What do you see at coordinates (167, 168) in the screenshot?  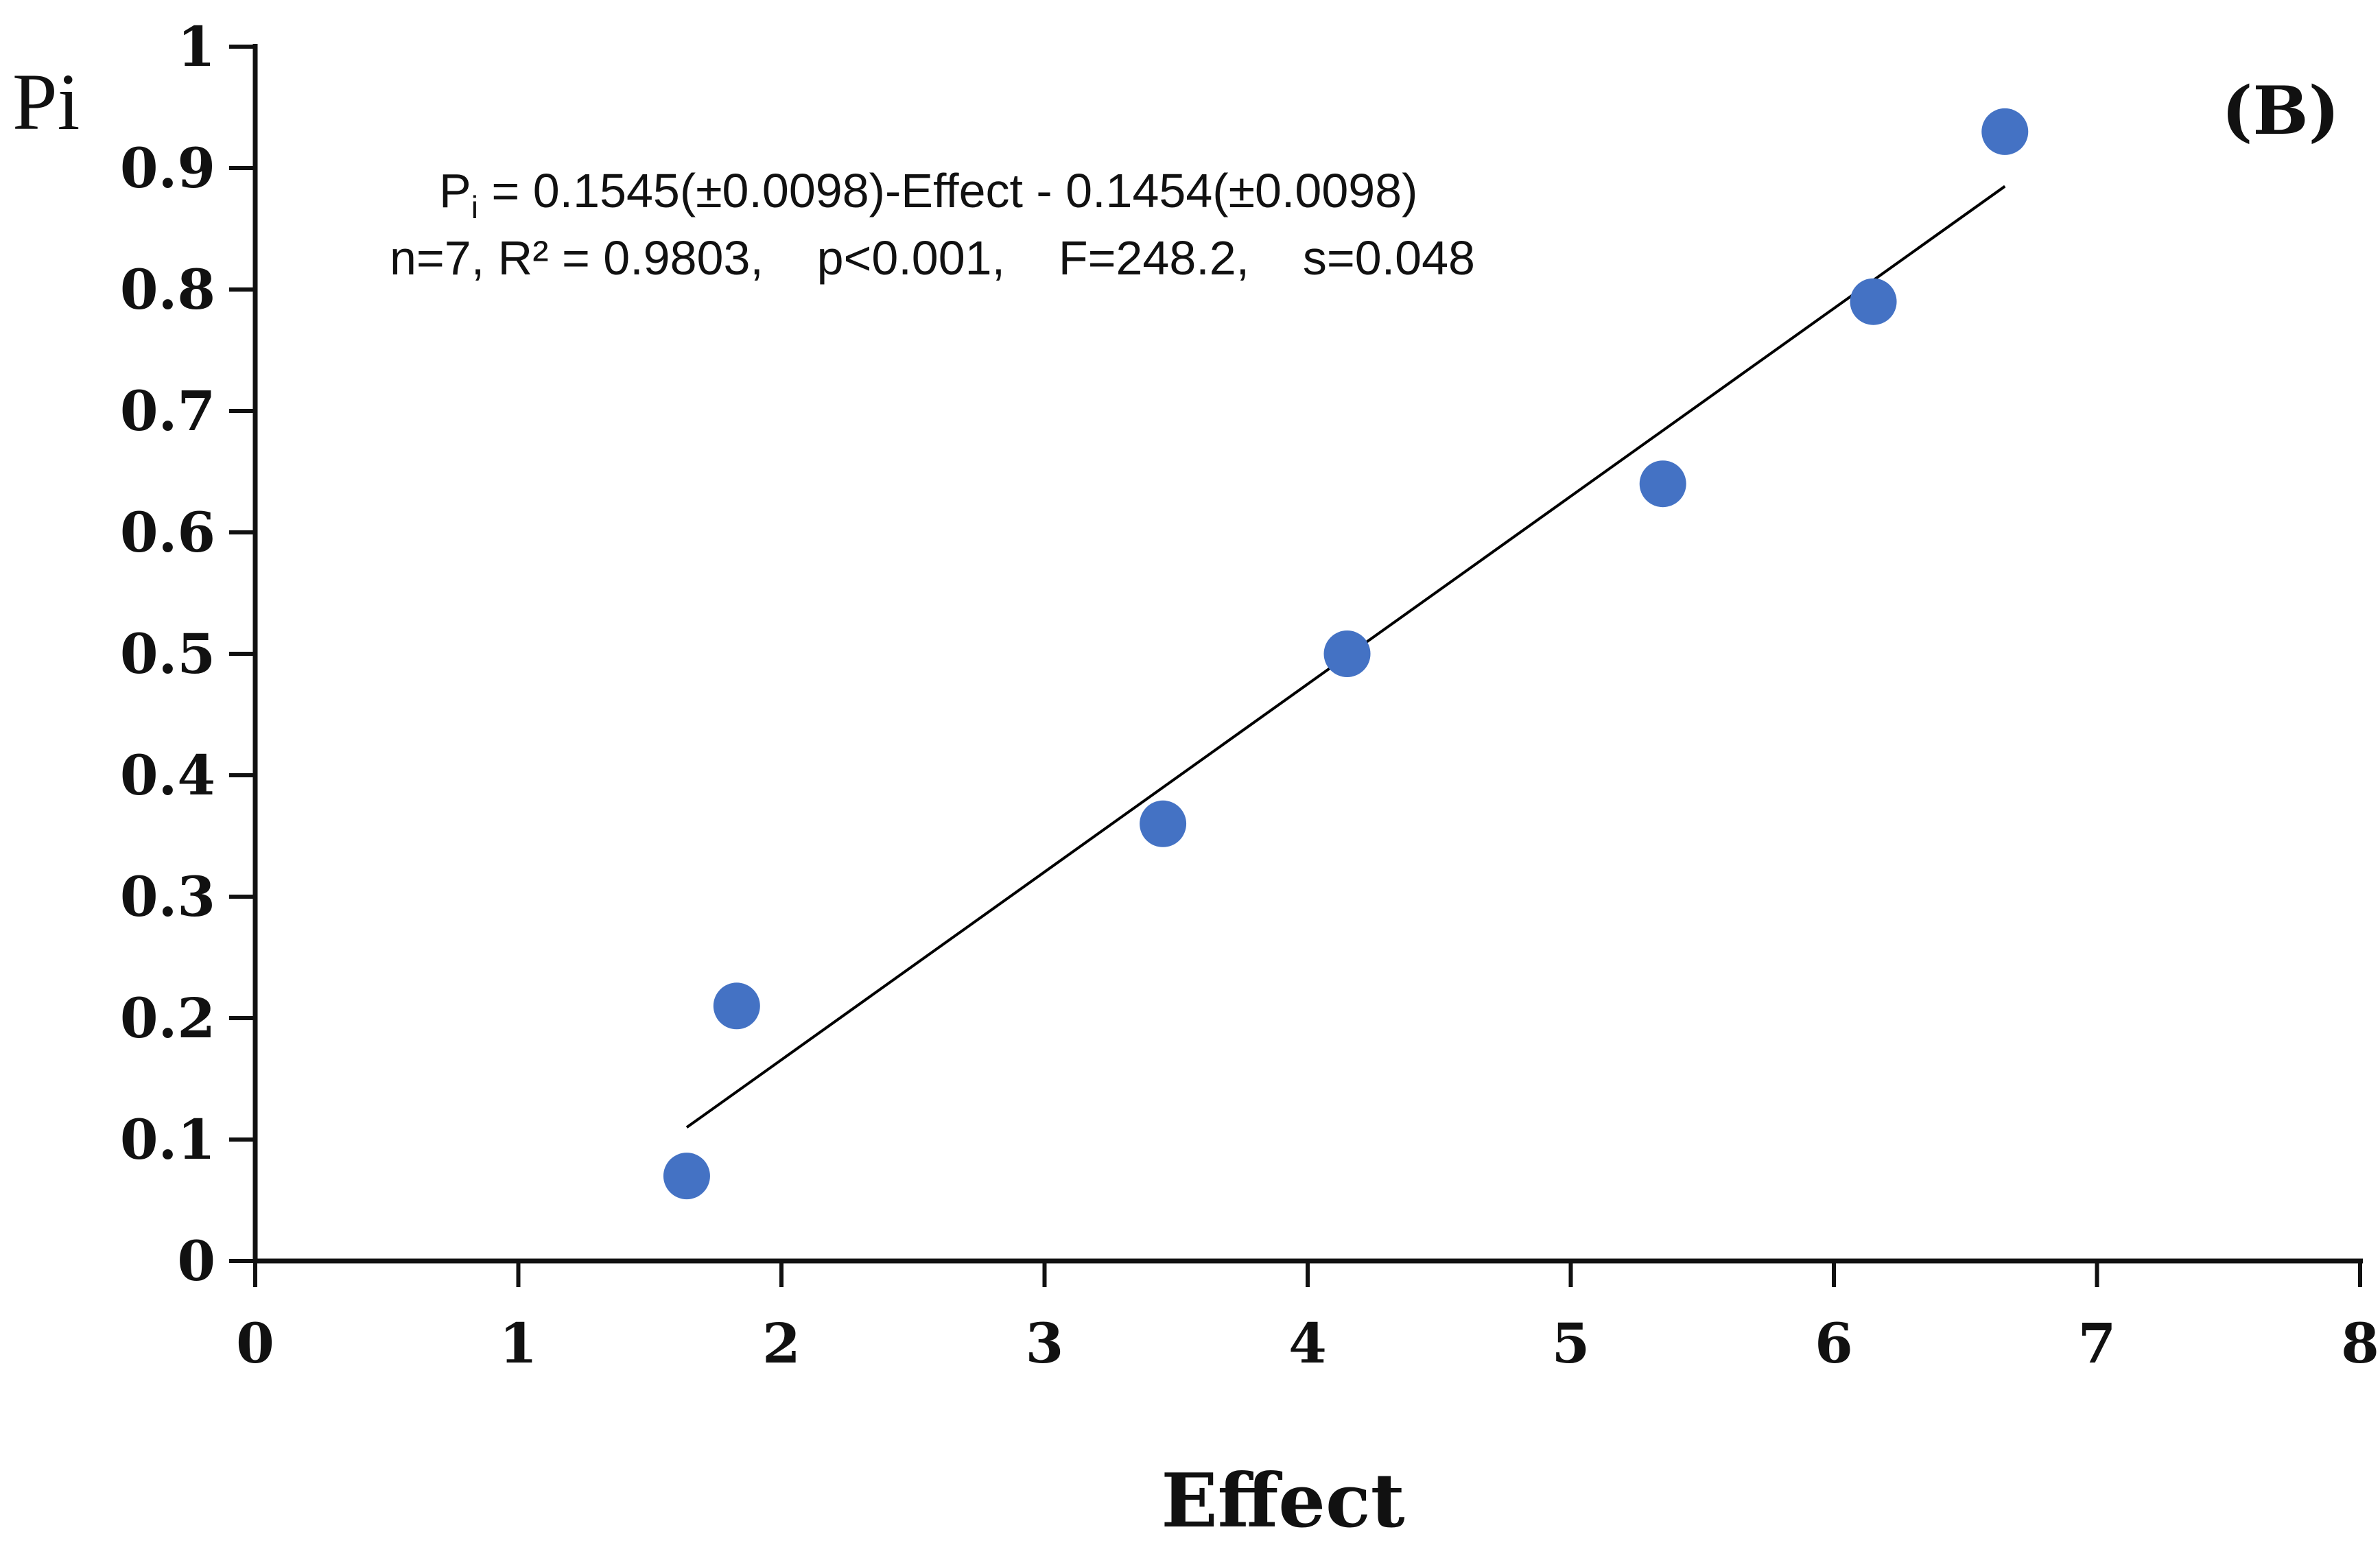 I see `y-tick-label: 0.9` at bounding box center [167, 168].